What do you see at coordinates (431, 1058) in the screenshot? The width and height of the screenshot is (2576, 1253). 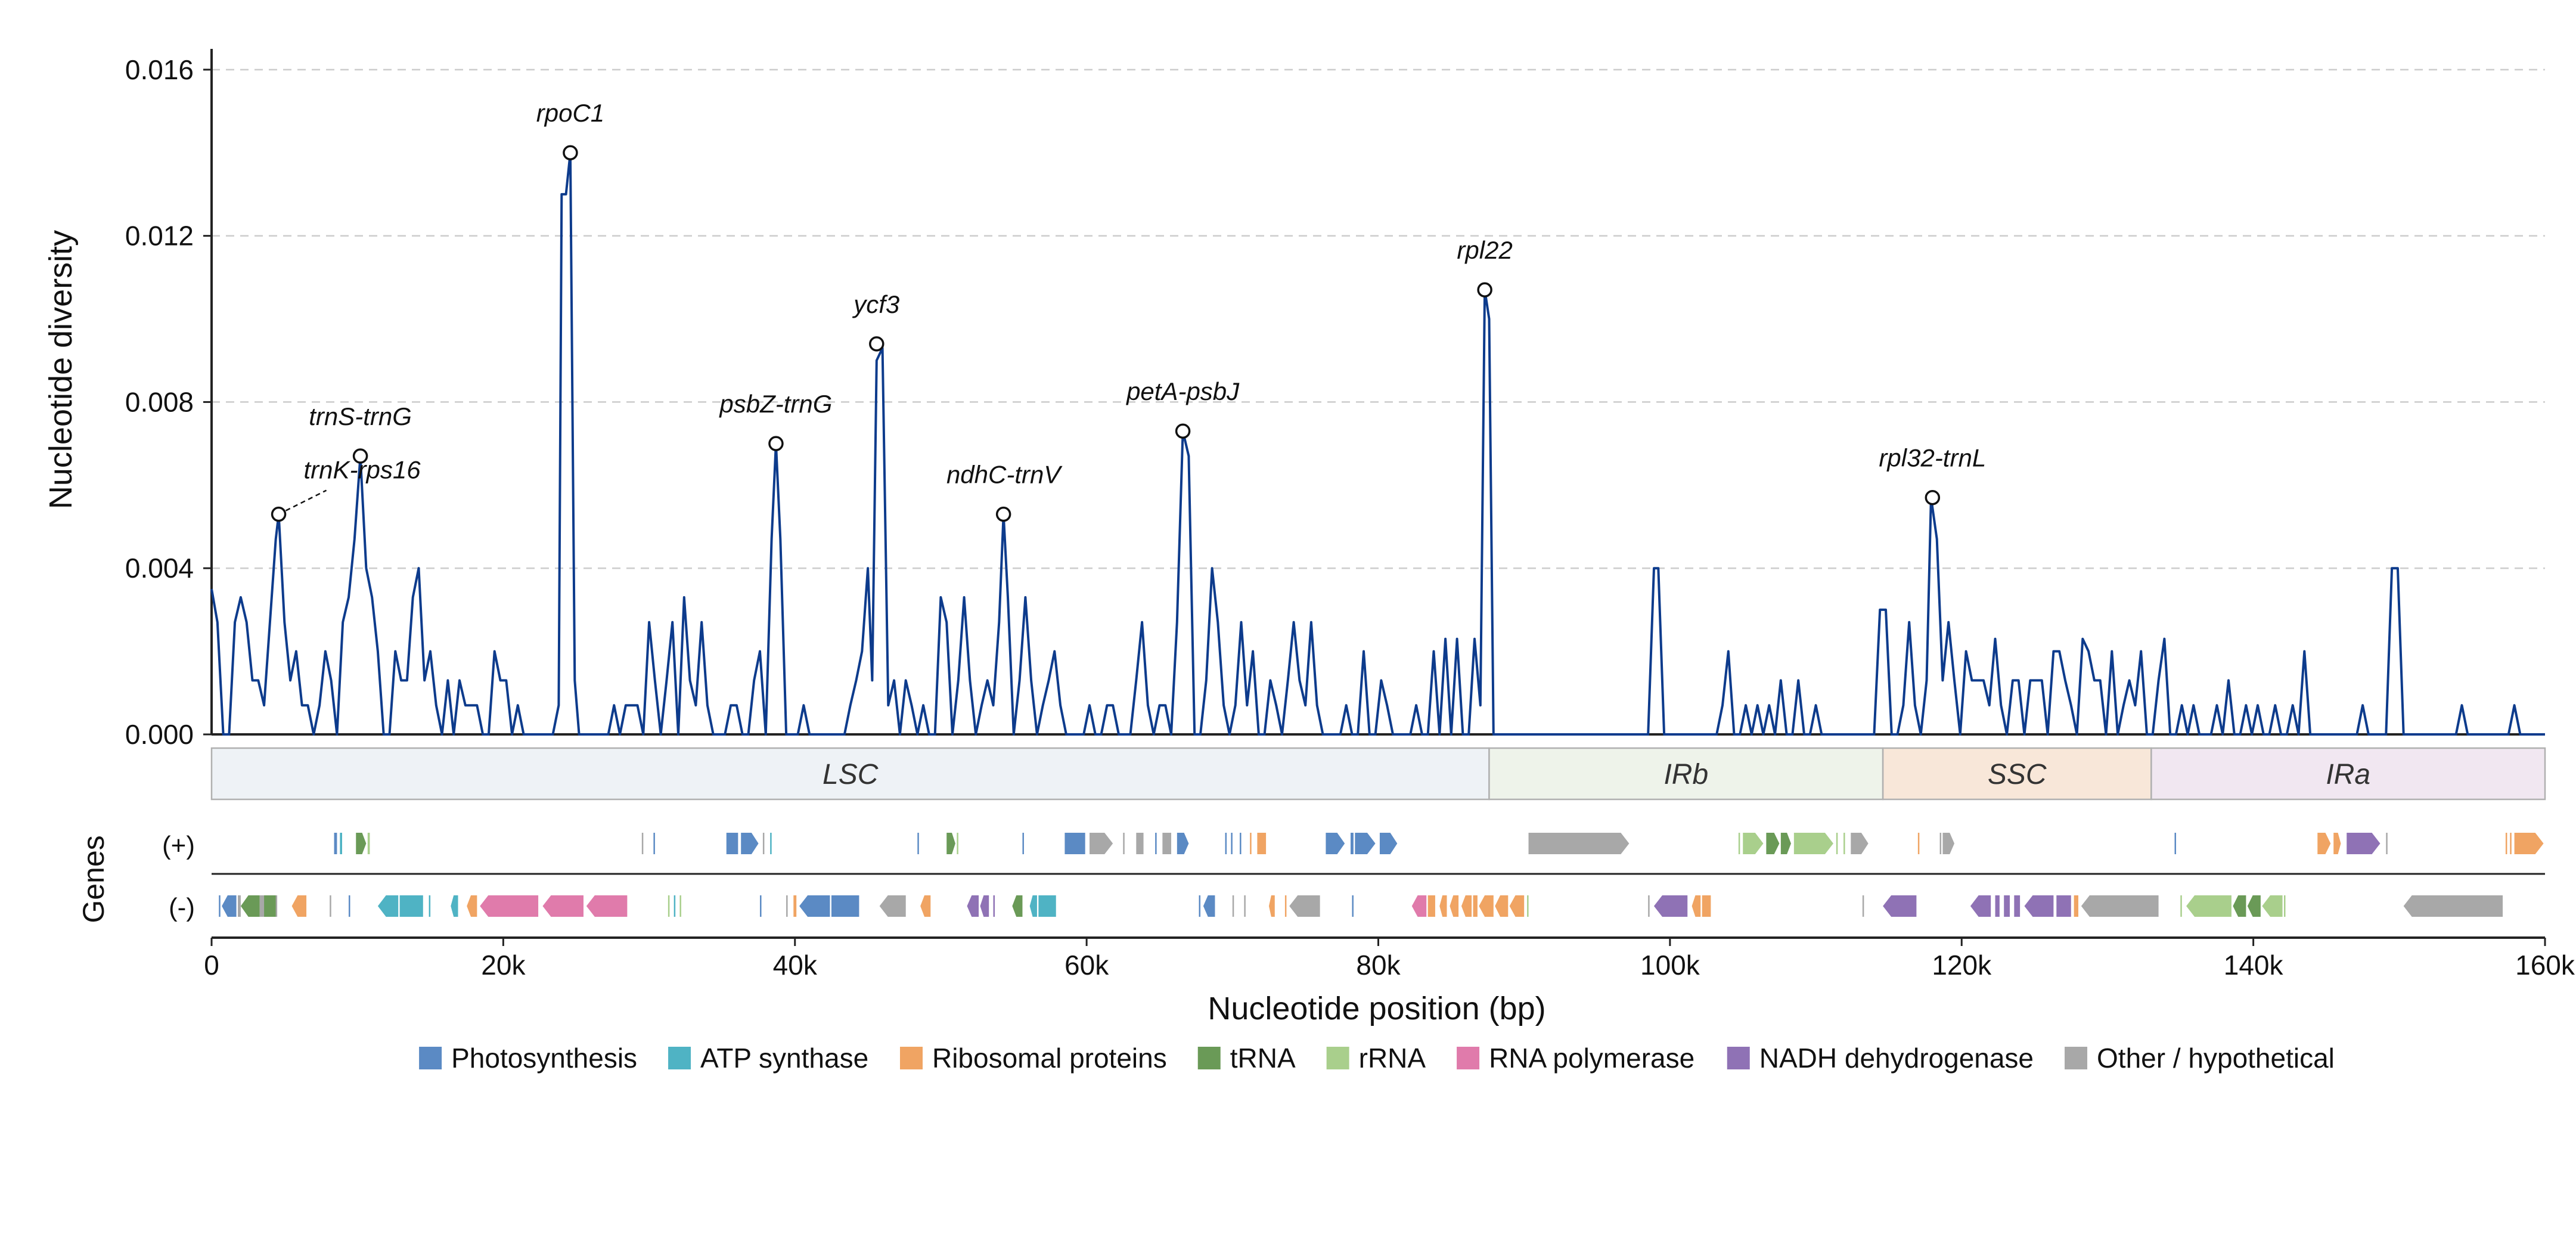 I see `legend-swatch-photosynthesis` at bounding box center [431, 1058].